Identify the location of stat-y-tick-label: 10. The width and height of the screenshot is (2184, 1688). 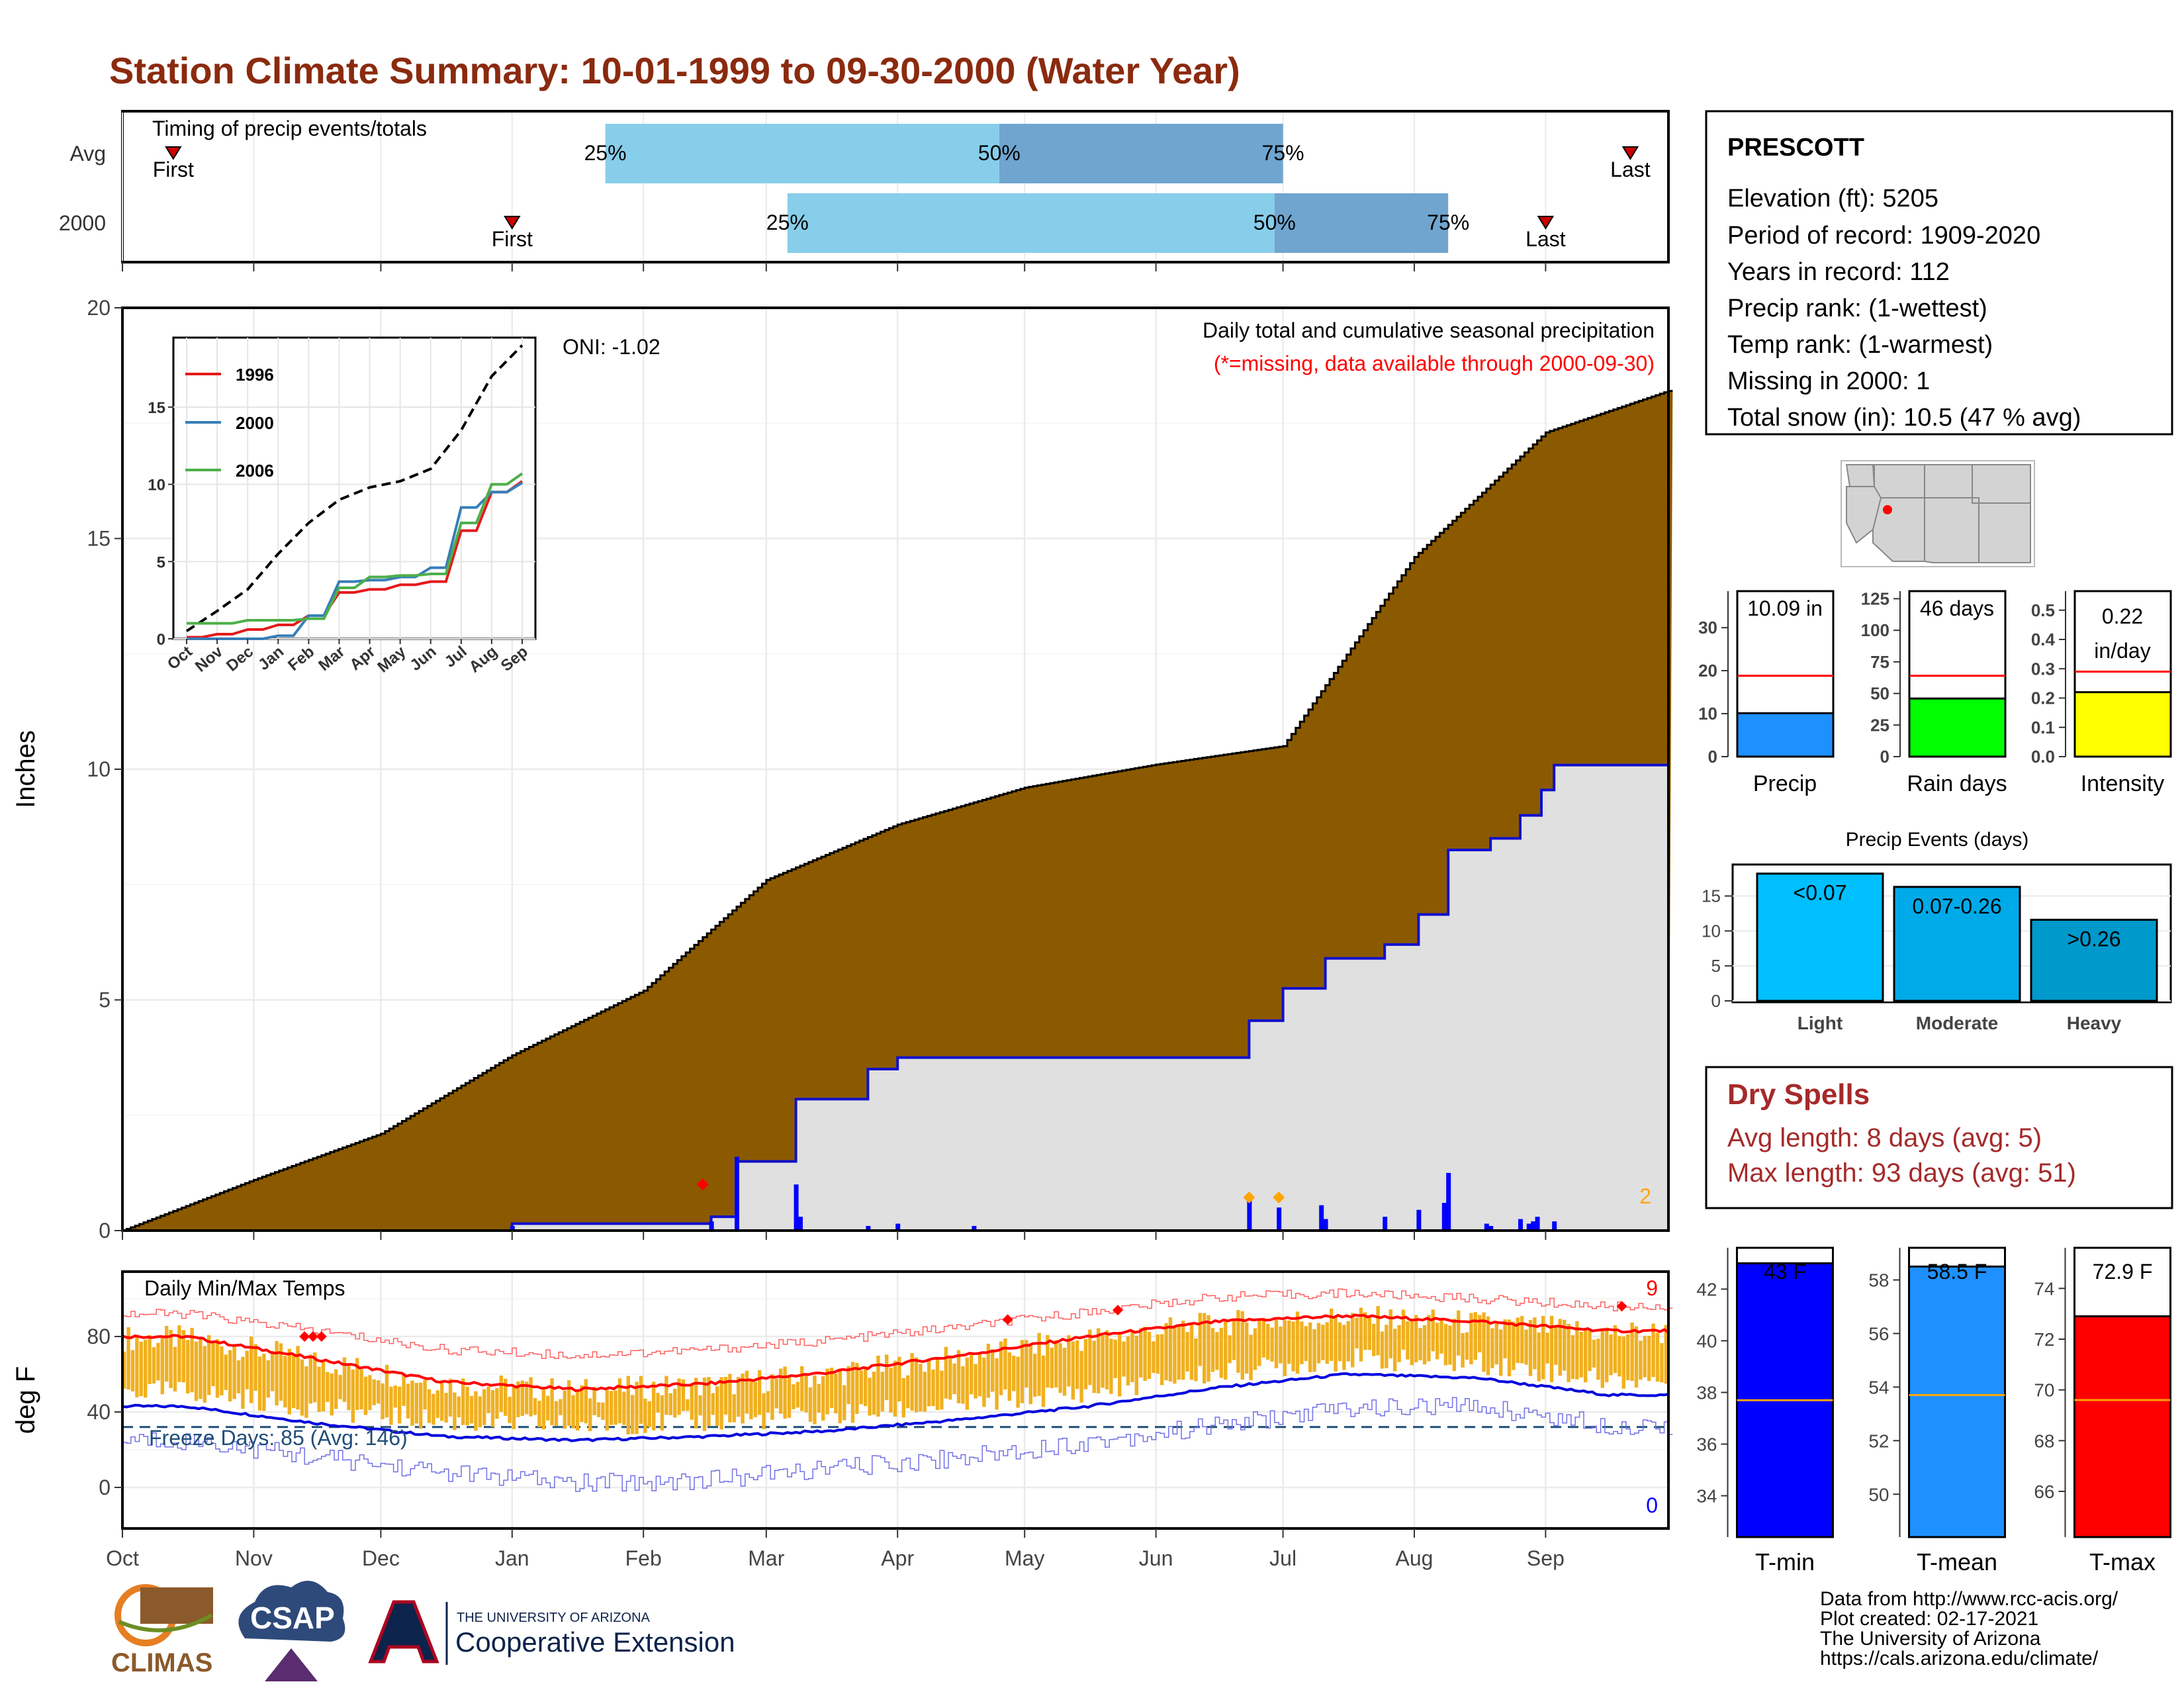
(1707, 714).